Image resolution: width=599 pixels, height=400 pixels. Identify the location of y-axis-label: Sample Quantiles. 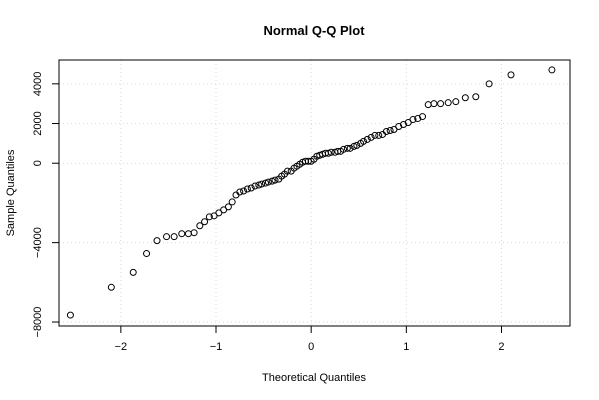
(11, 192).